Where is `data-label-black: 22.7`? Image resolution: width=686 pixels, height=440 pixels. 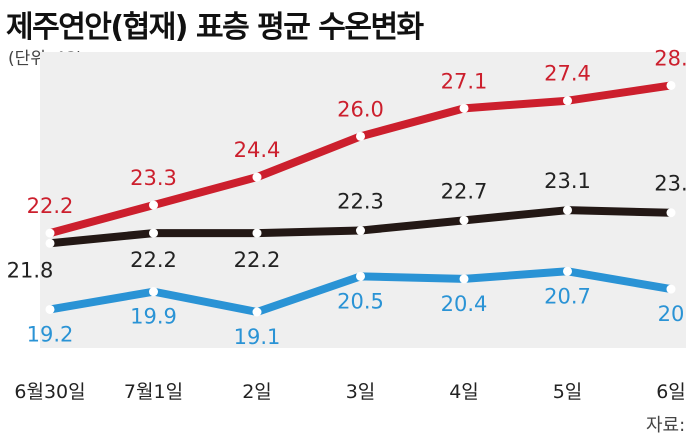 data-label-black: 22.7 is located at coordinates (464, 191).